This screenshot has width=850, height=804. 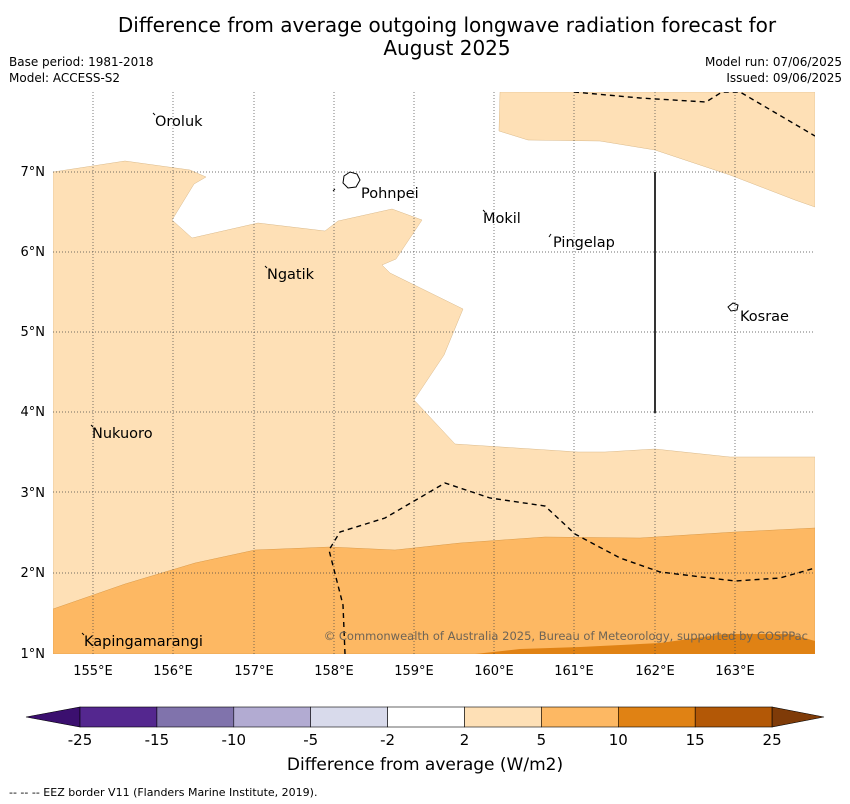 I want to click on colorbar-extend-low, so click(x=53, y=717).